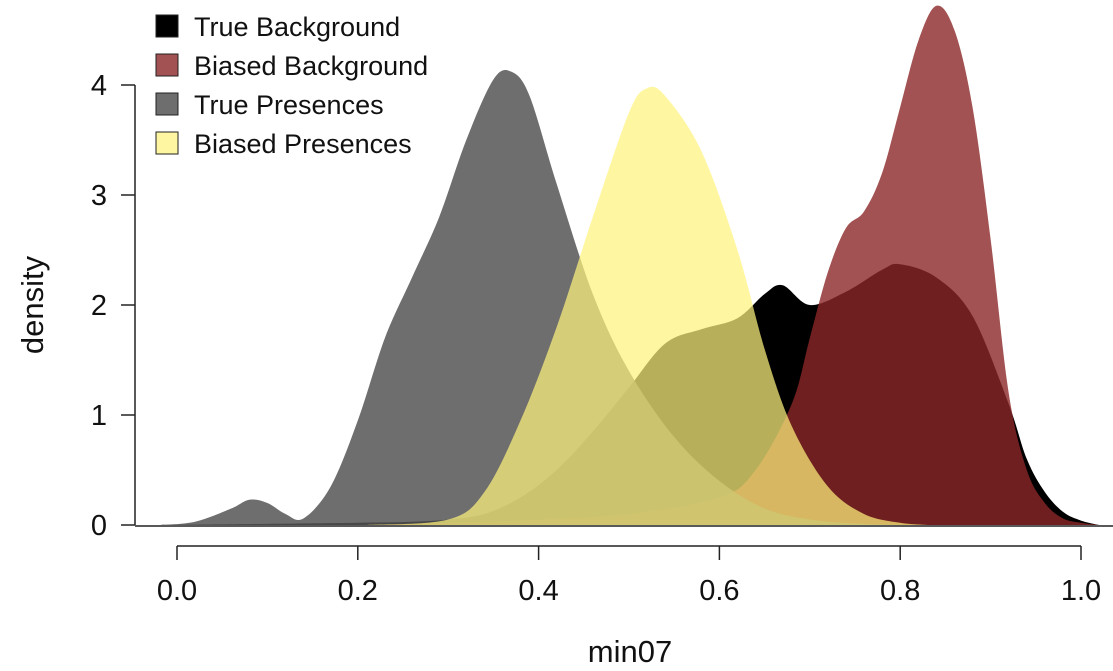 Image resolution: width=1113 pixels, height=671 pixels. What do you see at coordinates (297, 27) in the screenshot?
I see `legend-label-true-background: True Background` at bounding box center [297, 27].